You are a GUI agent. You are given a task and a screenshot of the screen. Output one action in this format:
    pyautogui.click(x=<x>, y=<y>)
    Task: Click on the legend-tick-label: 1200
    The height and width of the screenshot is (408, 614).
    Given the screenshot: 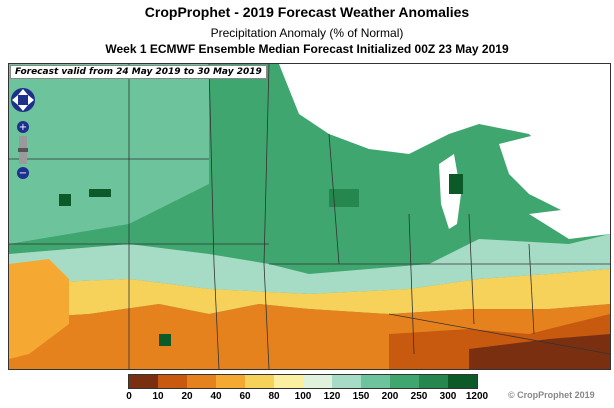 What is the action you would take?
    pyautogui.click(x=477, y=396)
    